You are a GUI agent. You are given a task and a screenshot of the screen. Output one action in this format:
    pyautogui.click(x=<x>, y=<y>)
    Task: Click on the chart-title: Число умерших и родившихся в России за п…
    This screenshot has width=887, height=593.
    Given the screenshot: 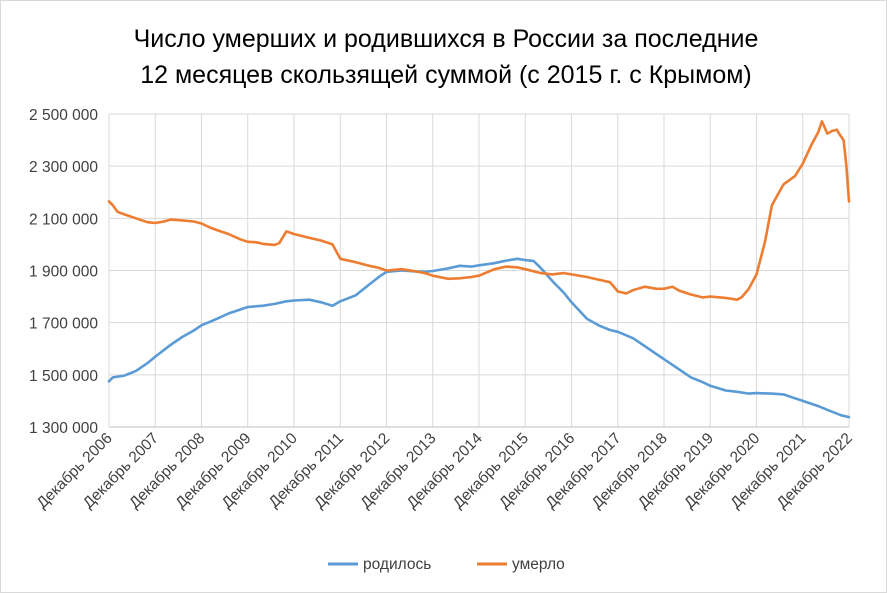 What is the action you would take?
    pyautogui.click(x=446, y=57)
    